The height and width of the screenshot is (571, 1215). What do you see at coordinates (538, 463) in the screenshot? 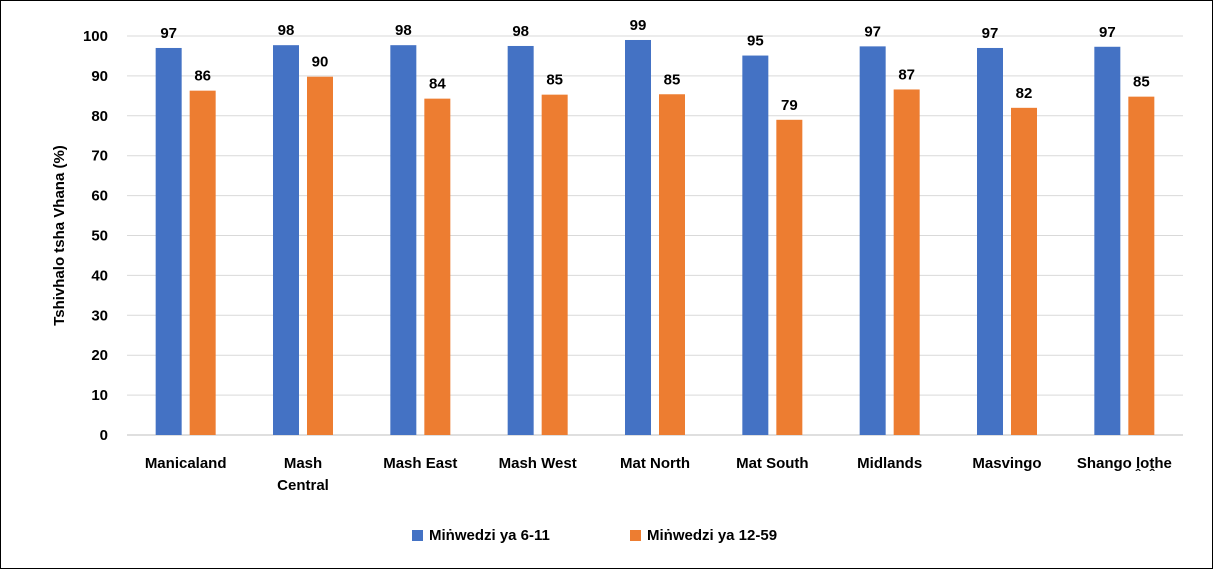
I see `x-tick-label: Mash West` at bounding box center [538, 463].